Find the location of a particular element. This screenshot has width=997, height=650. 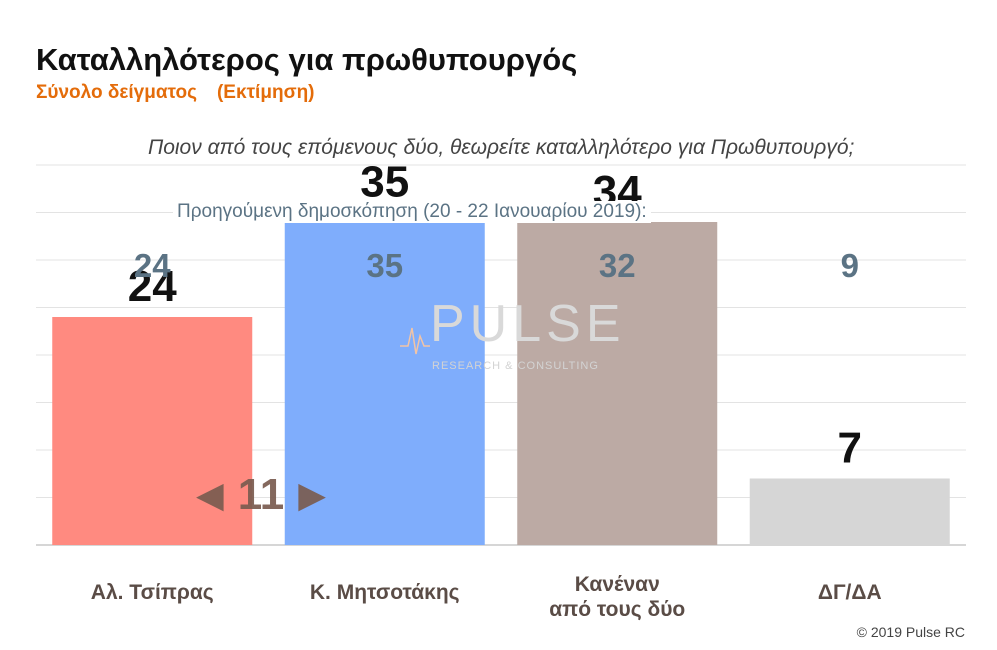

watermark-subtext: RESEARCH & CONSULTING is located at coordinates (515, 366).